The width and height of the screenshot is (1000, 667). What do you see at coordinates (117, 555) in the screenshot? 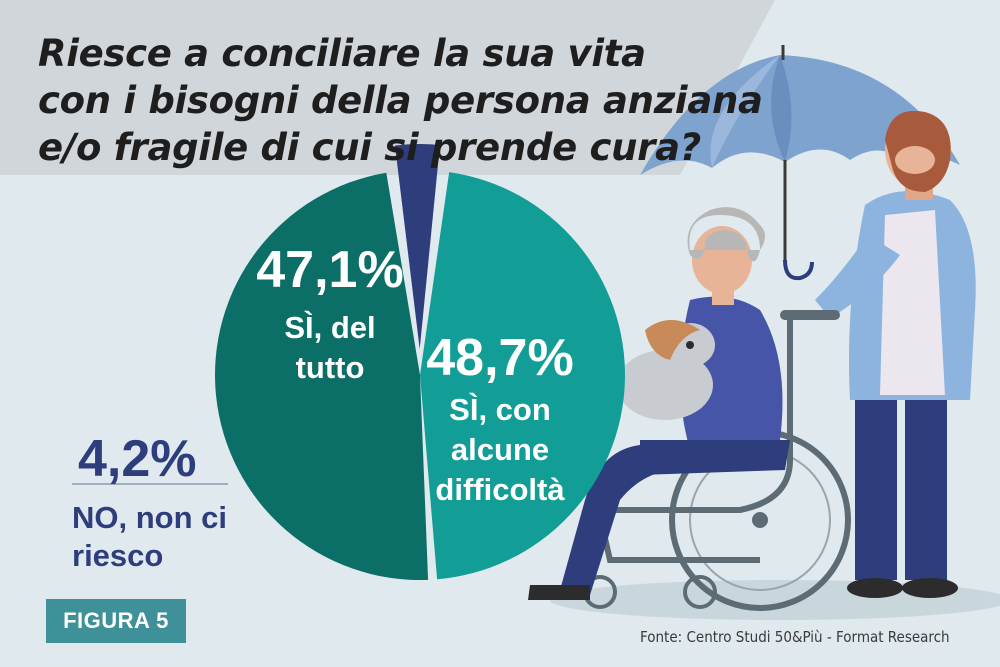
I see `slice-name-label: riesco` at bounding box center [117, 555].